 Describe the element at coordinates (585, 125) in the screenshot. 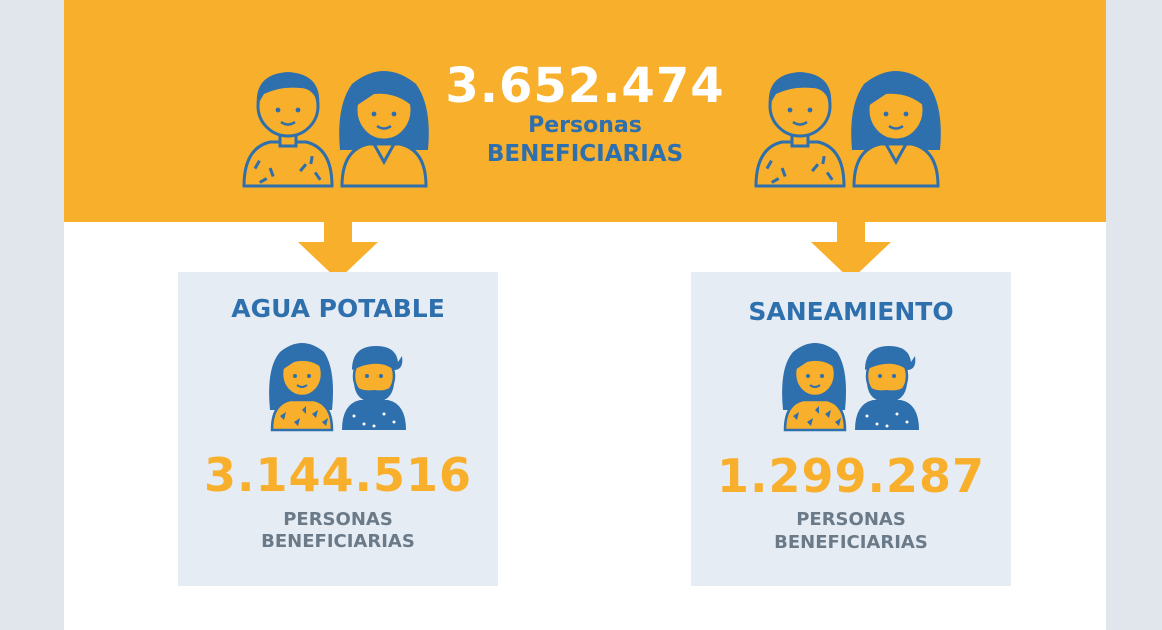

I see `total-beneficiaries-label: Personas` at that location.